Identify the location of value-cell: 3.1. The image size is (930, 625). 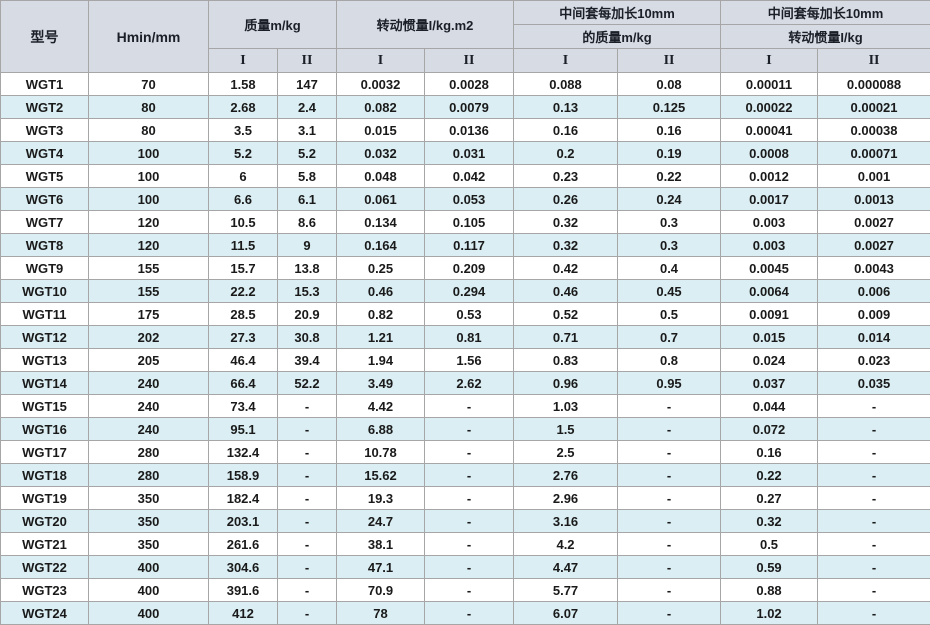
(307, 130).